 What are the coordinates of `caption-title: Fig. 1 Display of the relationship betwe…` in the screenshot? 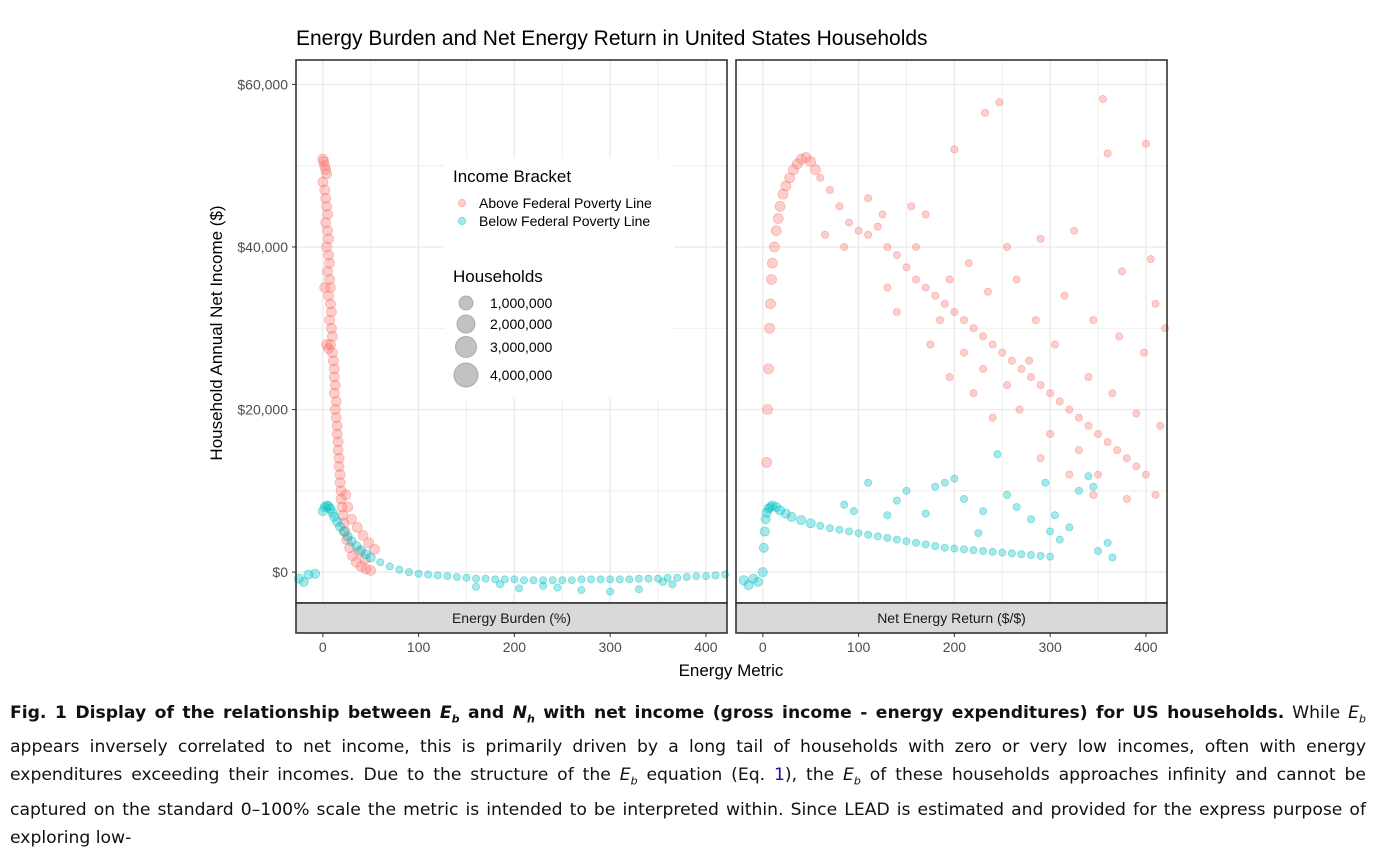 It's located at (647, 714).